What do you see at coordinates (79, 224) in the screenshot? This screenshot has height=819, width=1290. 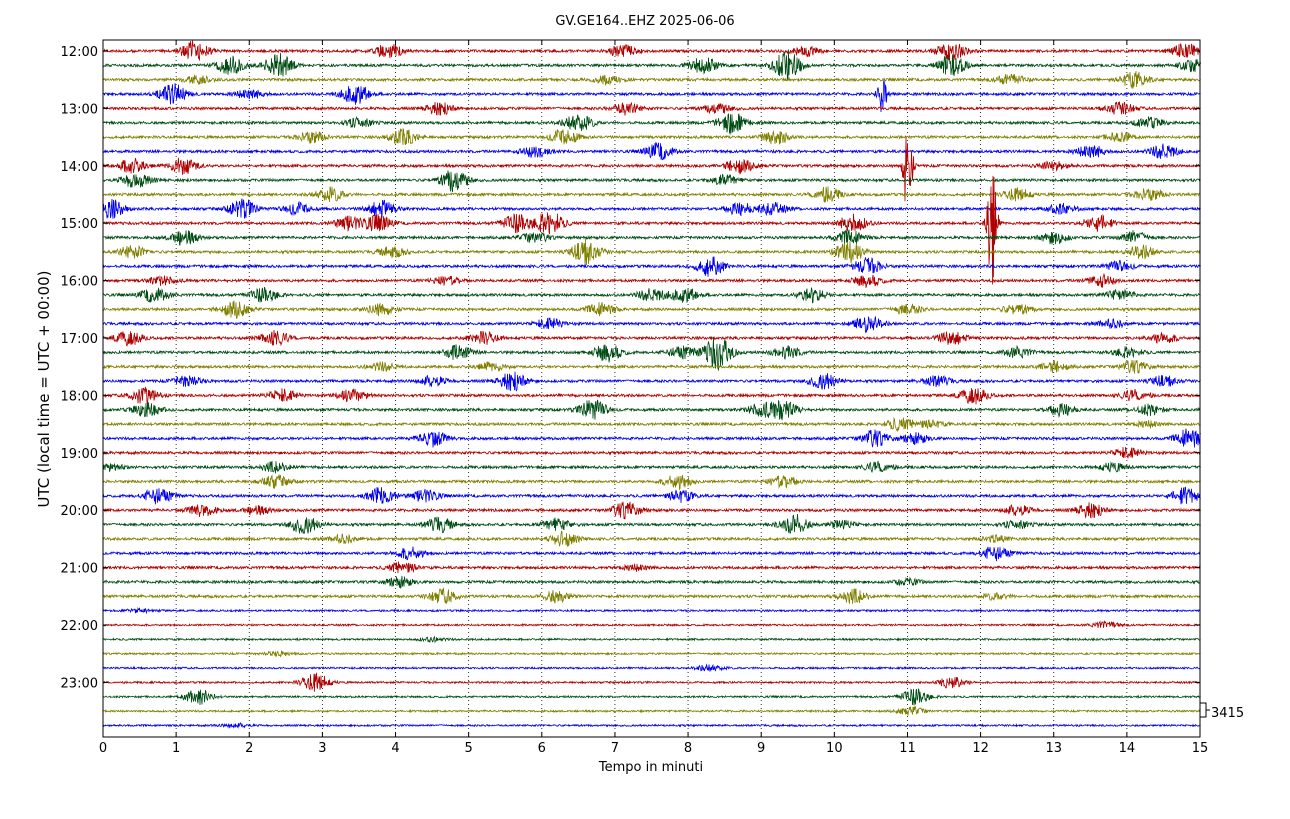 I see `y-tick-label: 15:00` at bounding box center [79, 224].